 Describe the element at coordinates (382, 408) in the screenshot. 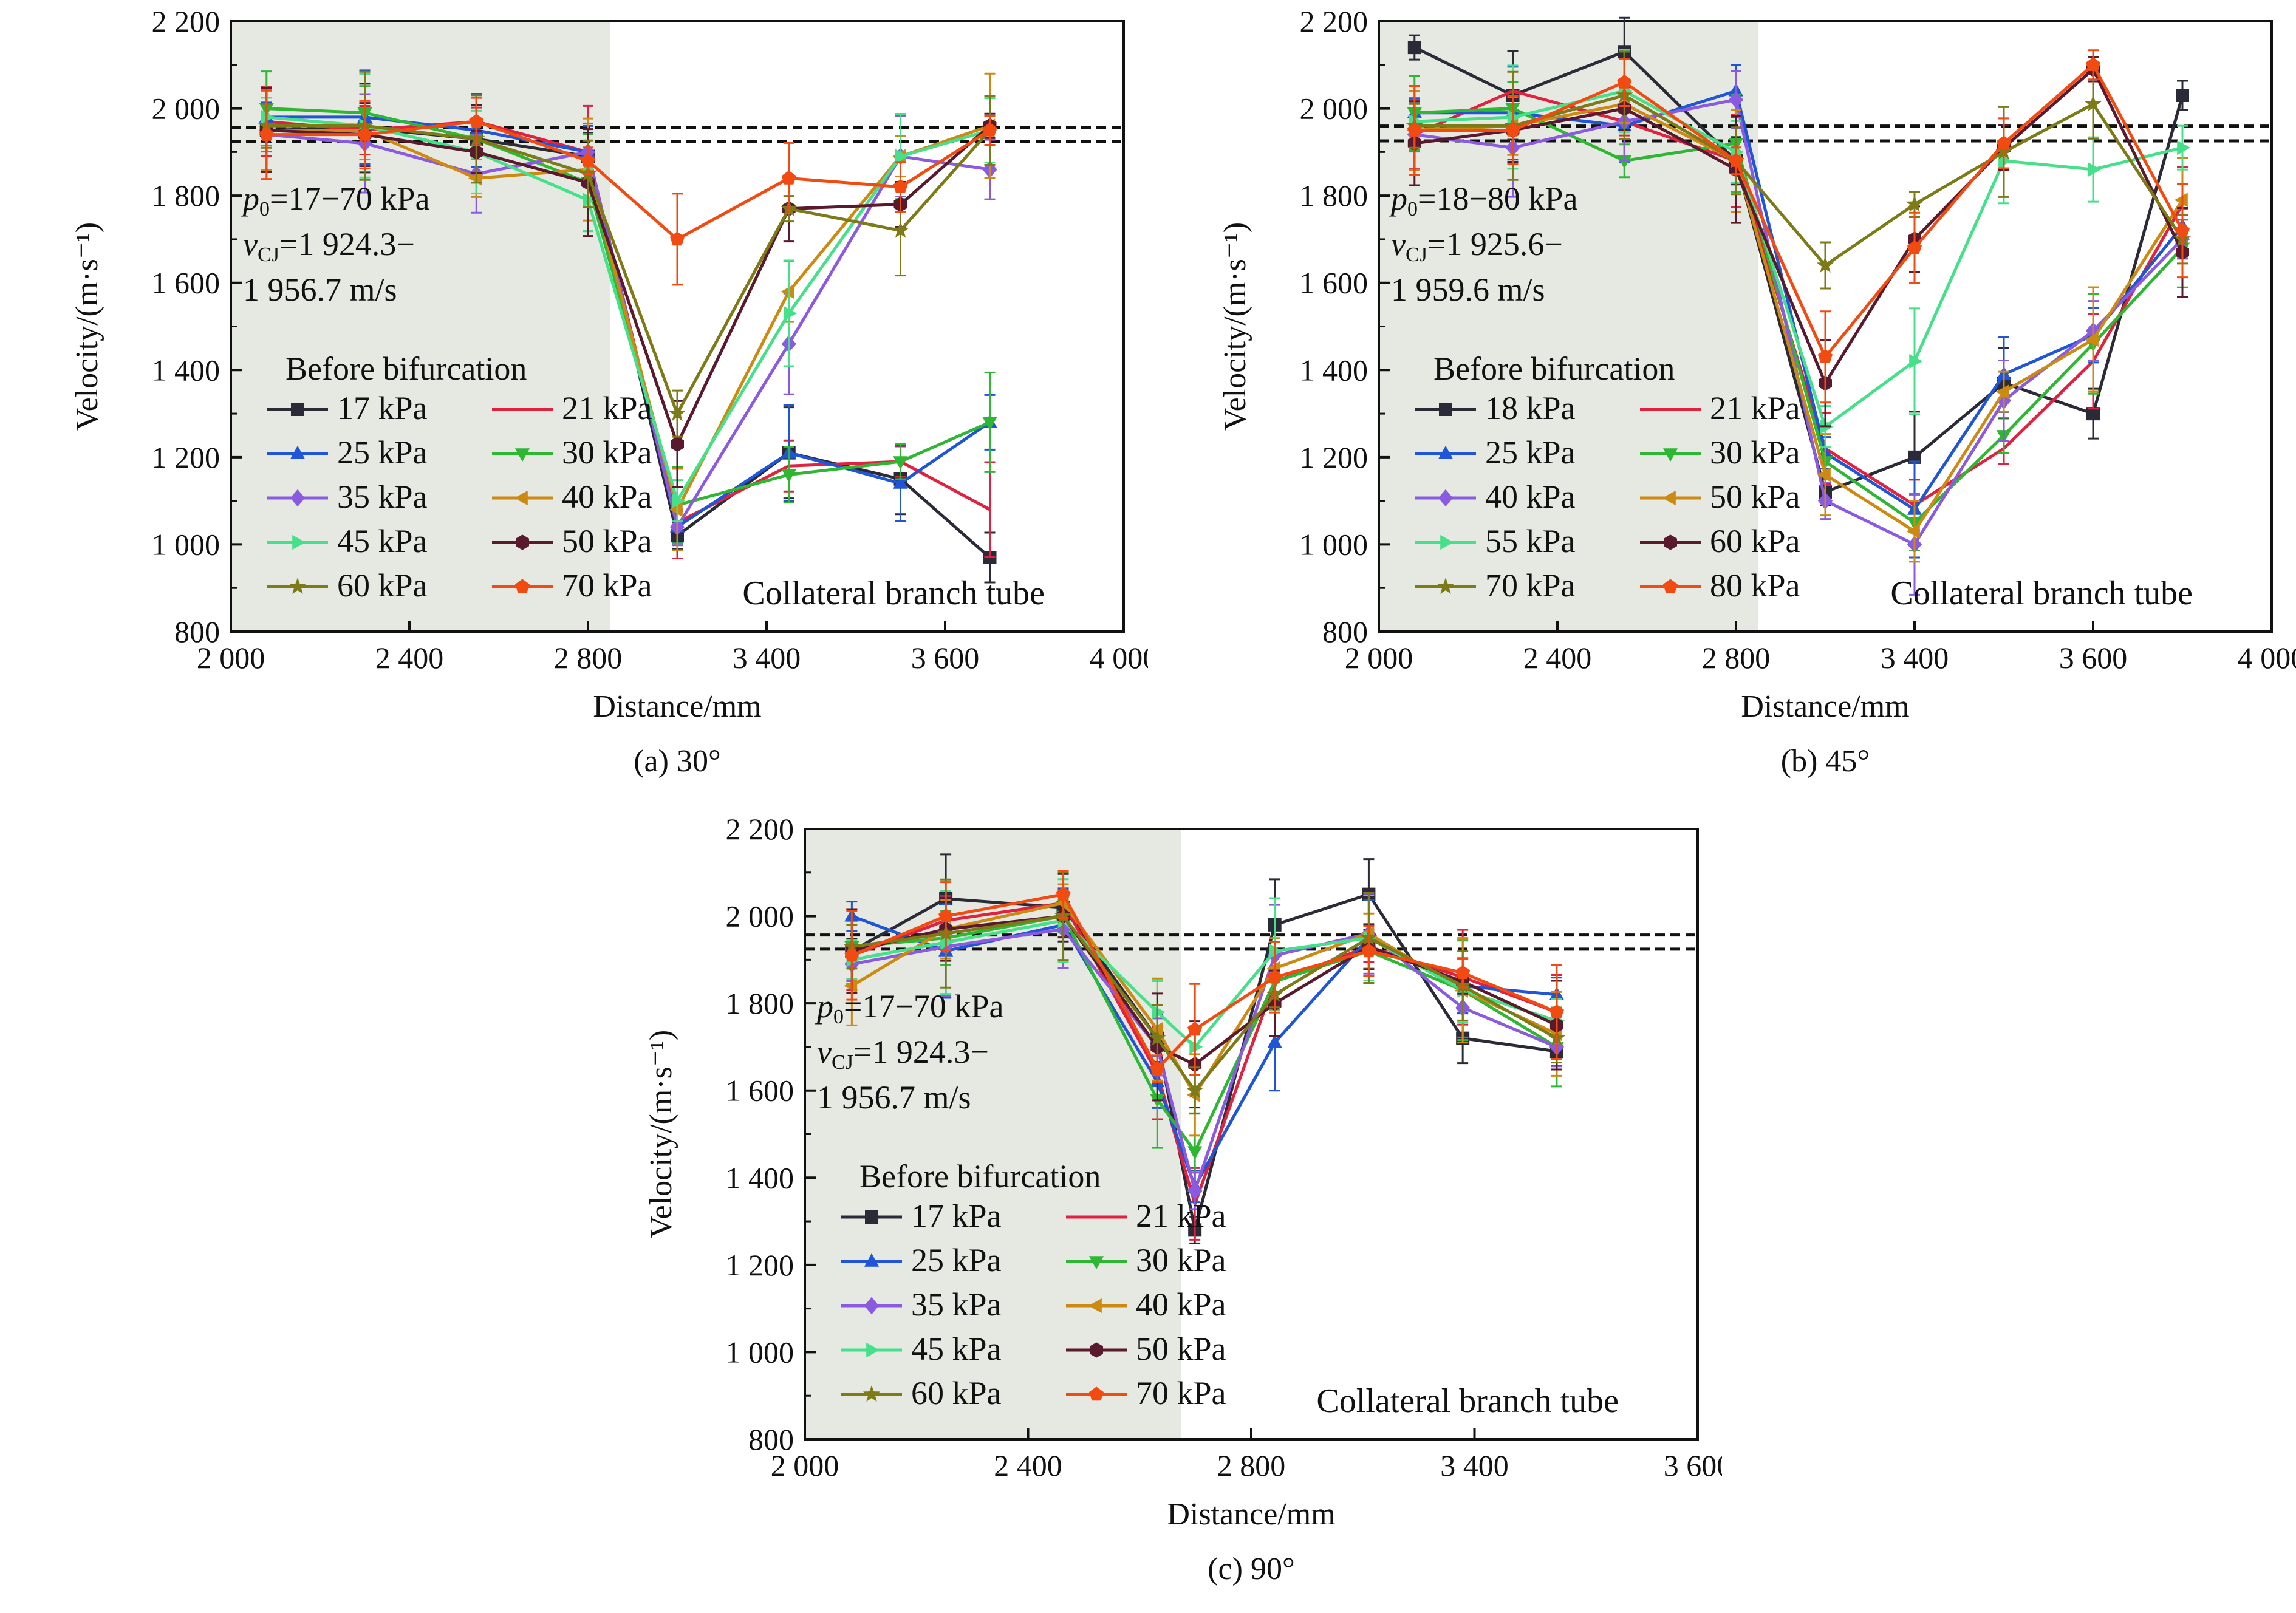

I see `legend-label: 17 kPa` at that location.